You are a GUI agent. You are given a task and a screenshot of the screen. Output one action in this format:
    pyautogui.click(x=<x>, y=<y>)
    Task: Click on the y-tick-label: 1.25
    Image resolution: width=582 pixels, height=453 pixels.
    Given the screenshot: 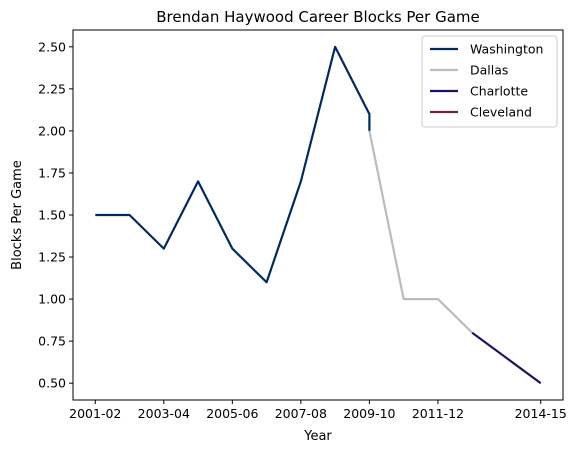 What is the action you would take?
    pyautogui.click(x=52, y=257)
    